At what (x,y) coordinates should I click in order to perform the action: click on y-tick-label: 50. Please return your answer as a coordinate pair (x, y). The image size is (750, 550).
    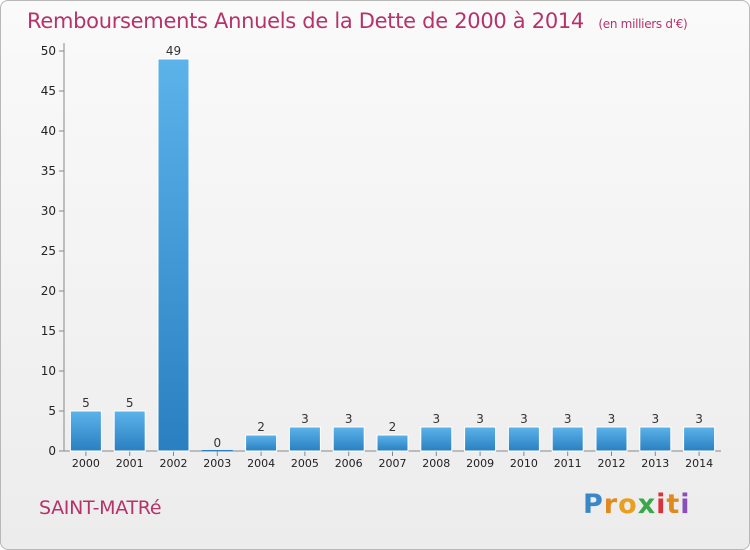
    Looking at the image, I should click on (48, 51).